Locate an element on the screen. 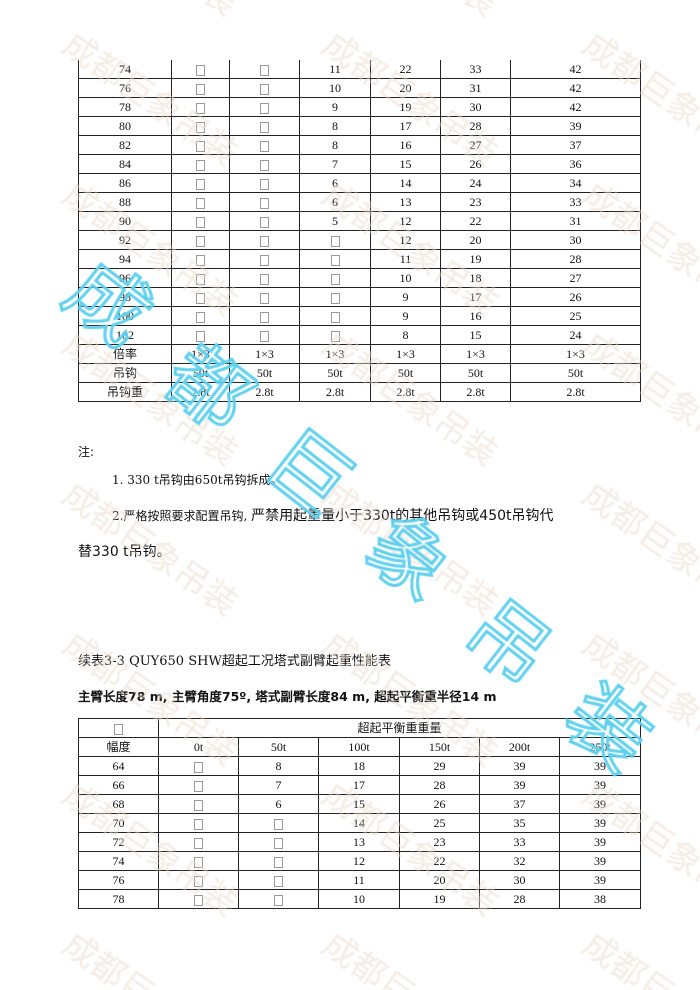 The height and width of the screenshot is (990, 700). table-row: 66 7 17 28 39 39 is located at coordinates (360, 785).